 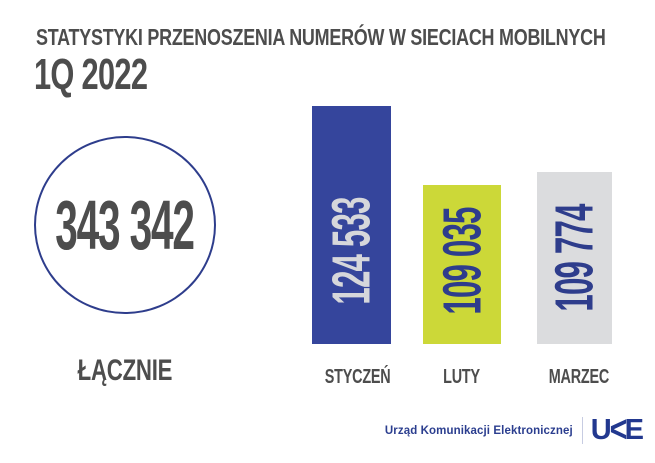 What do you see at coordinates (462, 260) in the screenshot?
I see `bar-value-luty: 109 035` at bounding box center [462, 260].